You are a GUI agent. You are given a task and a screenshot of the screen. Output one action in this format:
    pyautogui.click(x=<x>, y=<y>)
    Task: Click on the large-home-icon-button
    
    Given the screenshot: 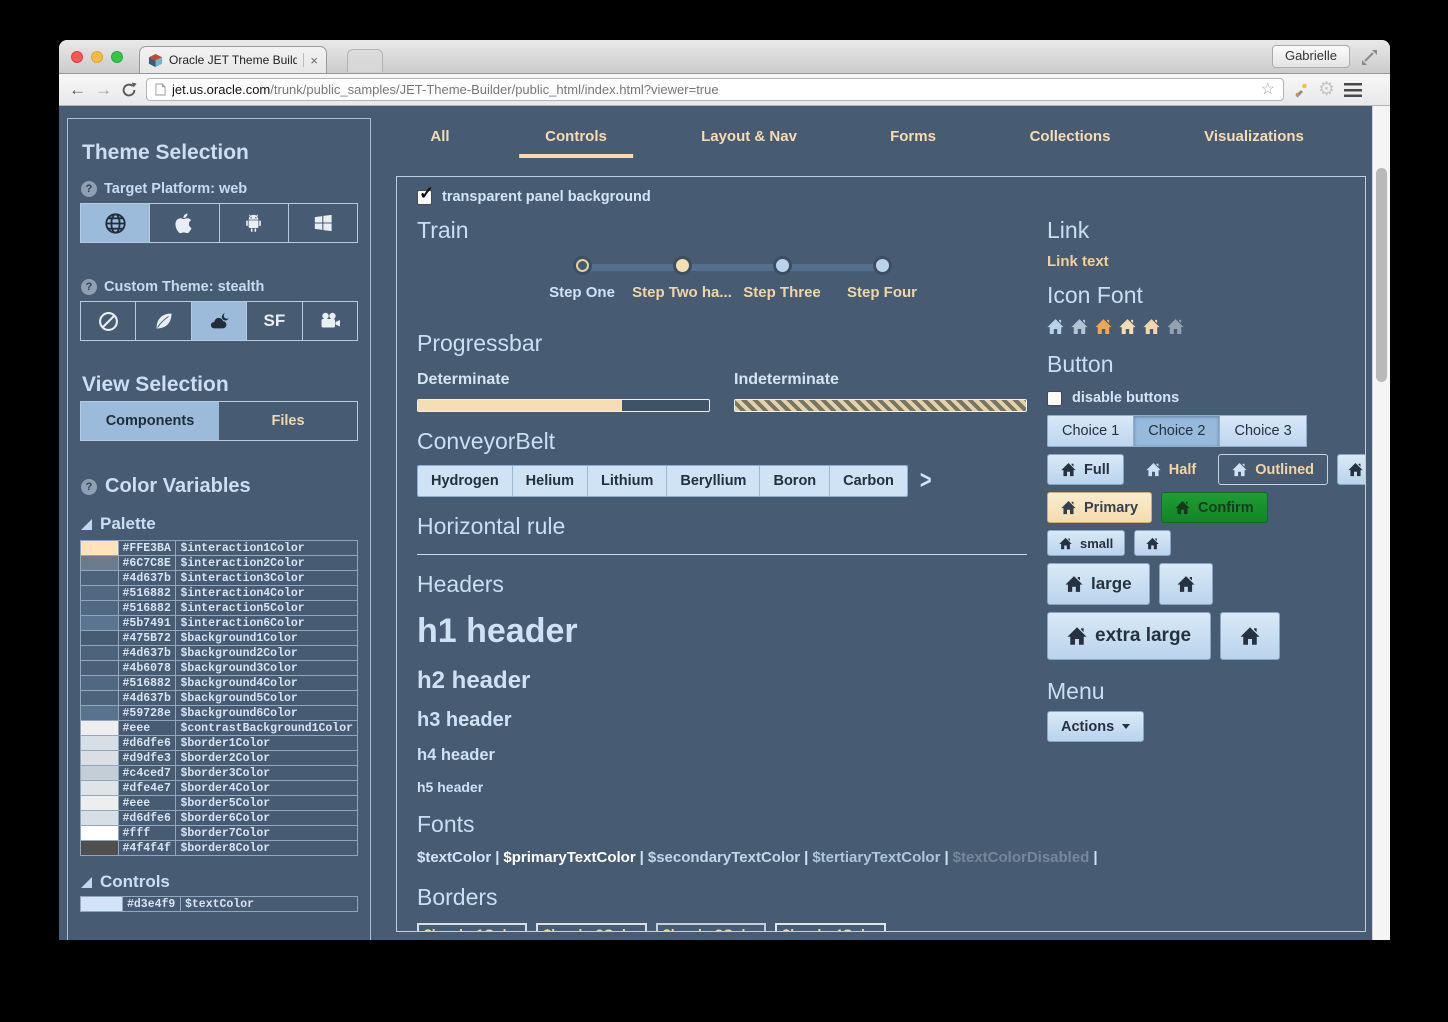 What is the action you would take?
    pyautogui.click(x=1185, y=584)
    